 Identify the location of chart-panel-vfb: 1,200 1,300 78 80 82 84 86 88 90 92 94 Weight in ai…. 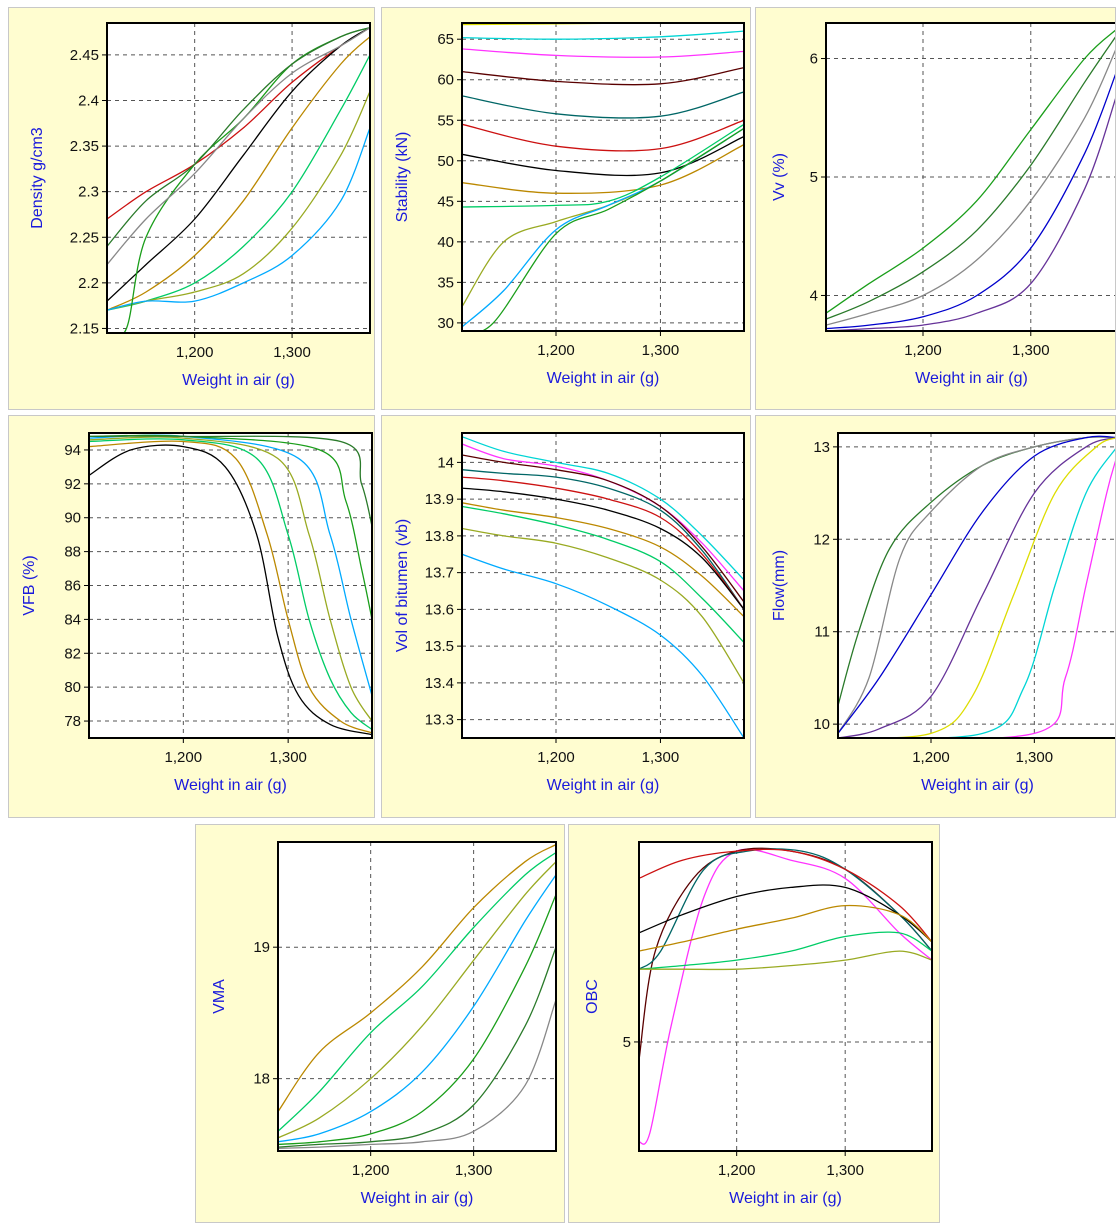
(191, 616).